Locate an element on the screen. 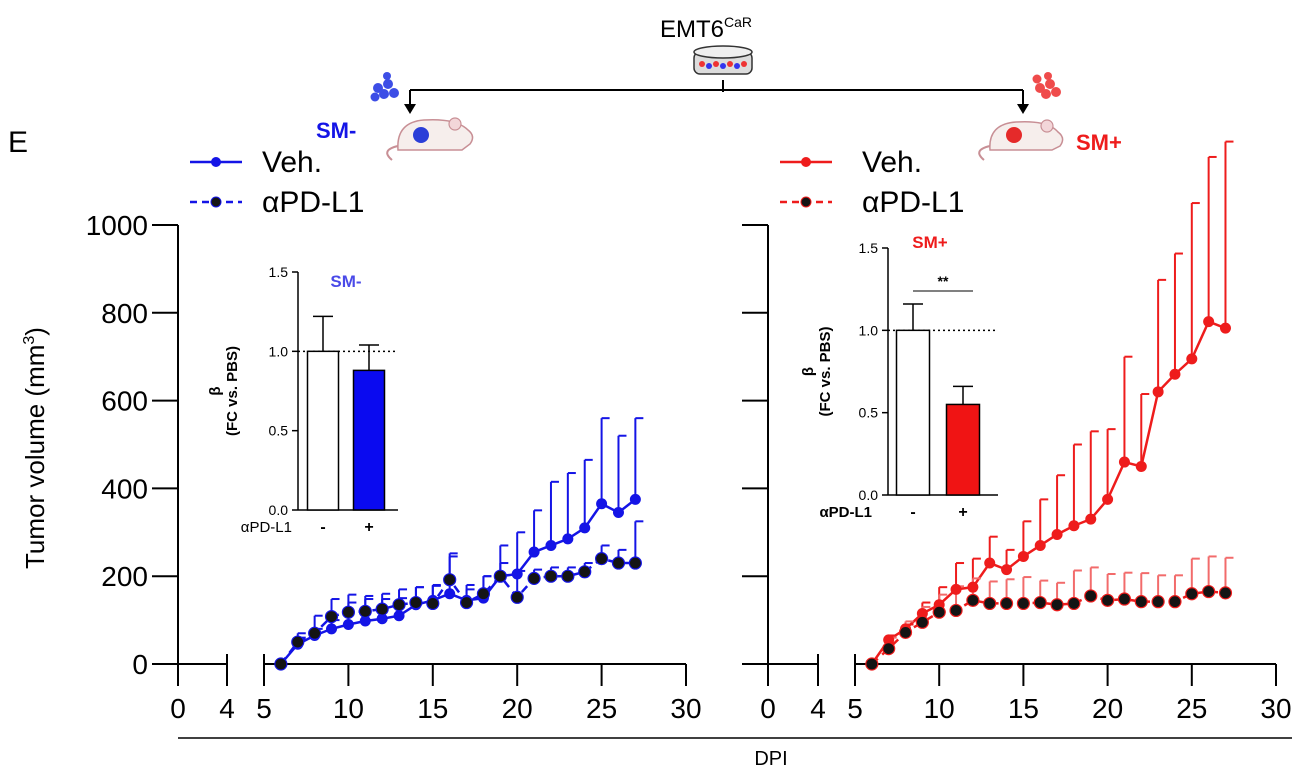 The height and width of the screenshot is (772, 1309). red-cell-cluster-icon is located at coordinates (1046, 85).